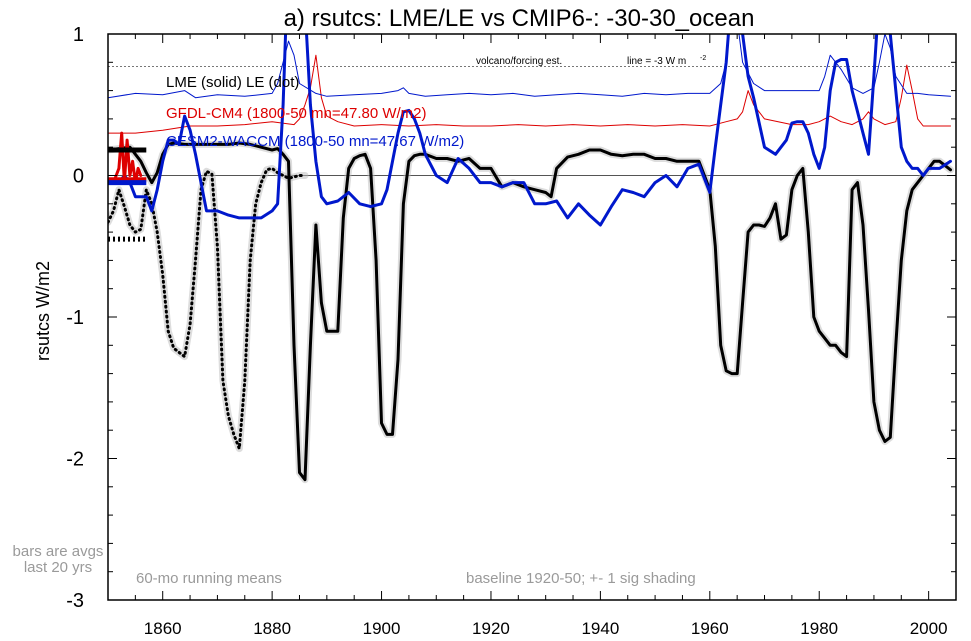 The width and height of the screenshot is (971, 641). Describe the element at coordinates (207, 308) in the screenshot. I see `le-dotted-line` at that location.